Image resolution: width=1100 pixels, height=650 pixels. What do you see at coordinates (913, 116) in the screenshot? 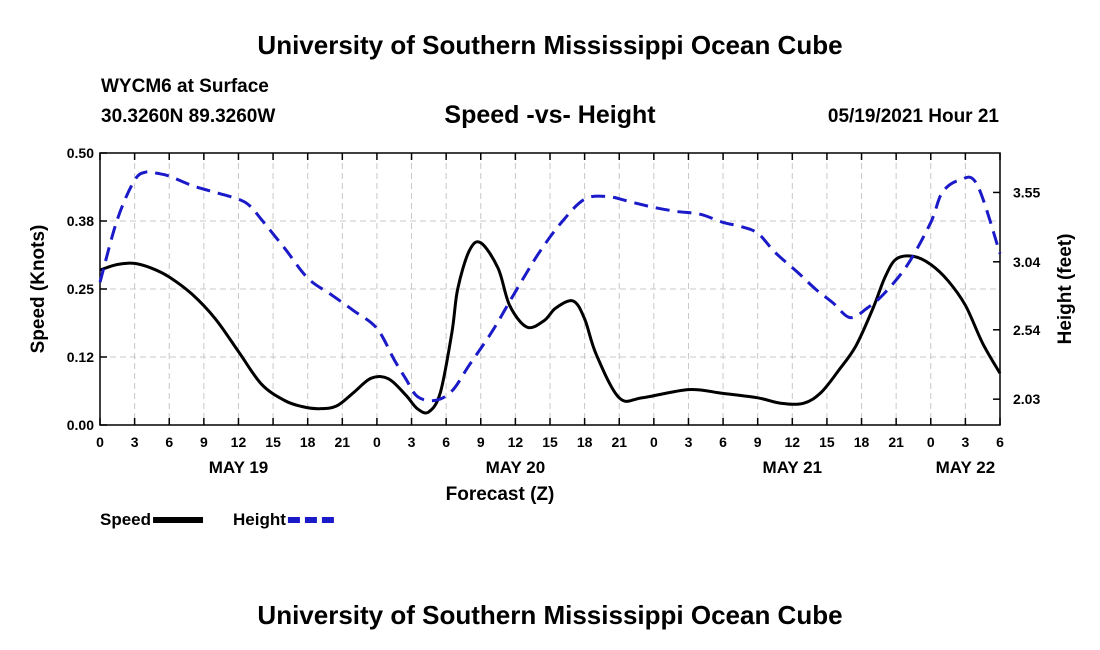
I see `forecast-datetime: 05/19/2021 Hour 21` at bounding box center [913, 116].